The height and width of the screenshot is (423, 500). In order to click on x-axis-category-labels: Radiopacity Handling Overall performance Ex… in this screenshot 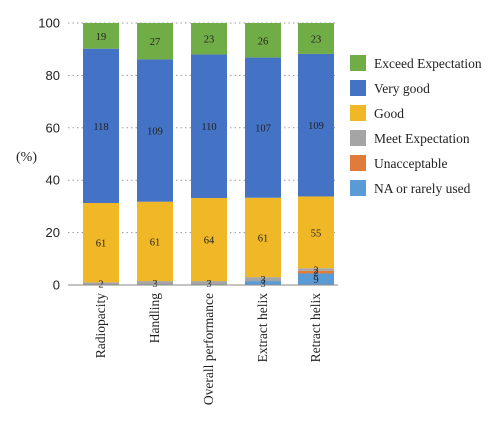, I will do `click(208, 349)`.